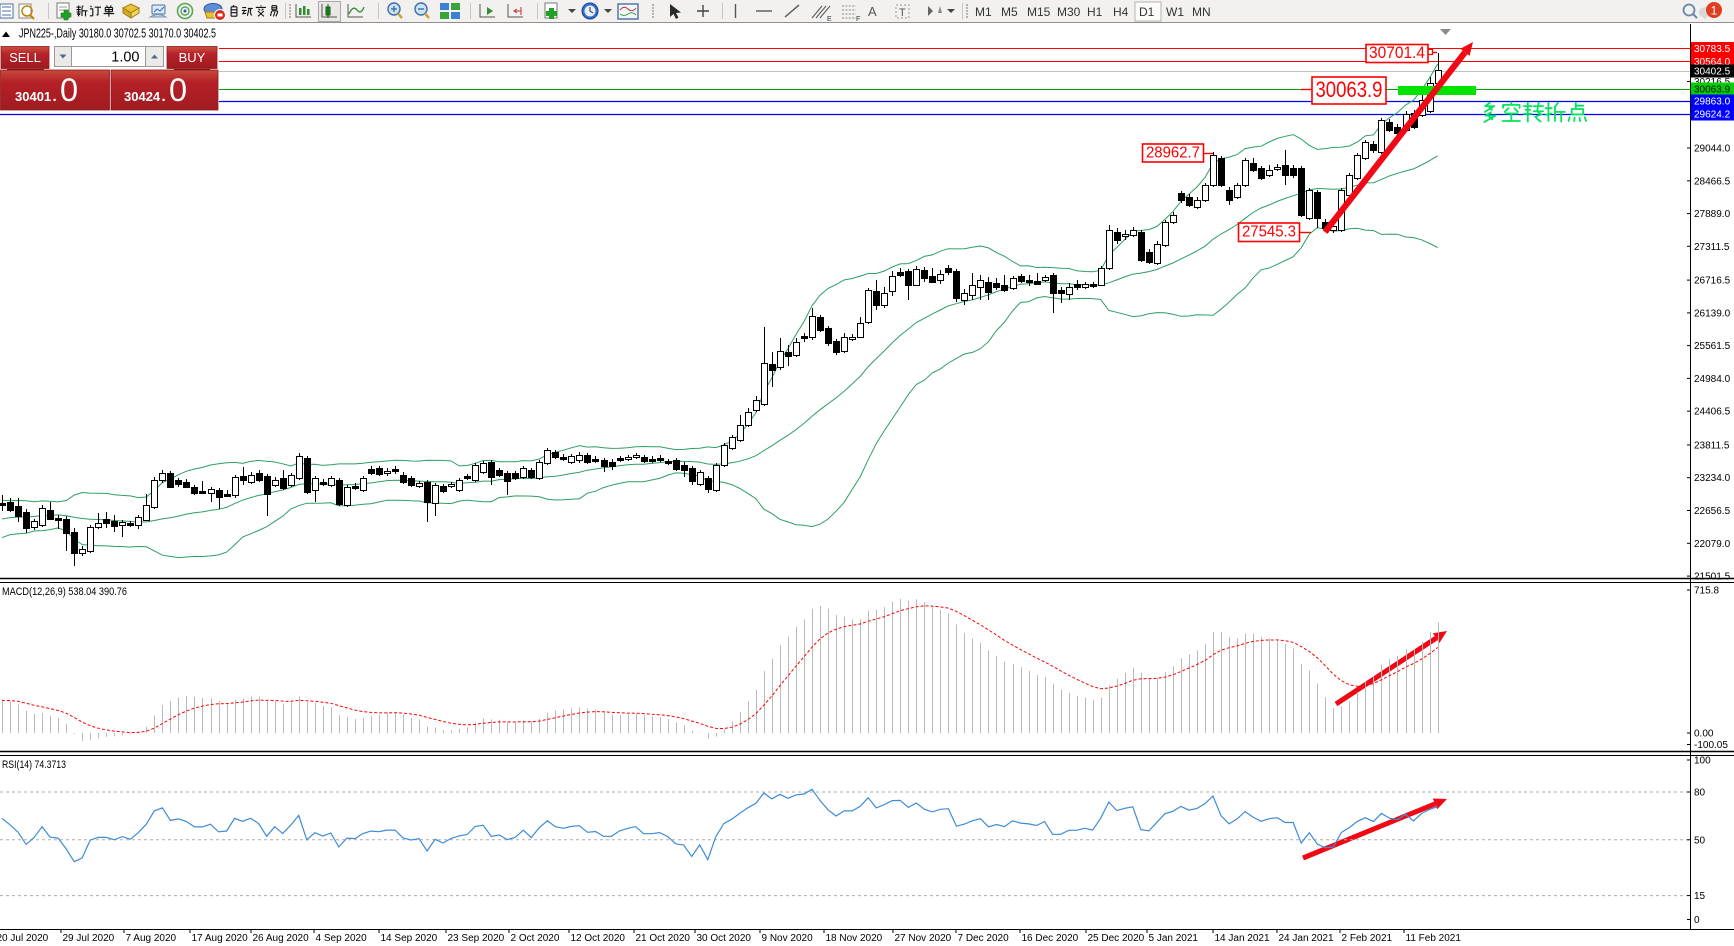 Image resolution: width=1734 pixels, height=946 pixels. What do you see at coordinates (872, 11) in the screenshot?
I see `svg-text: A` at bounding box center [872, 11].